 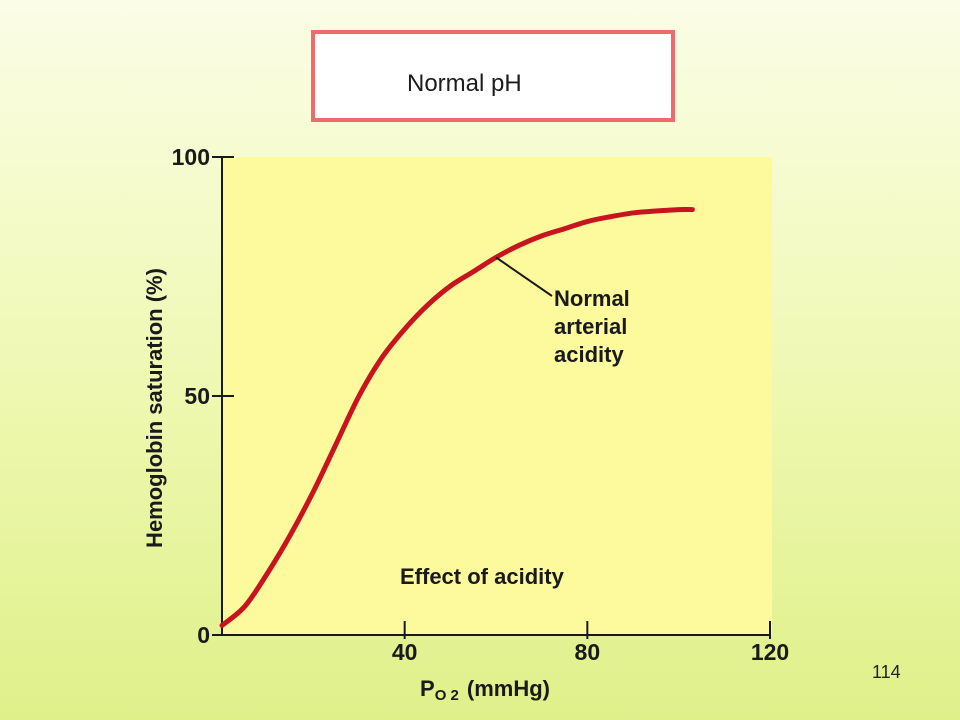 I want to click on x-axis-label-main: P, so click(x=427, y=688).